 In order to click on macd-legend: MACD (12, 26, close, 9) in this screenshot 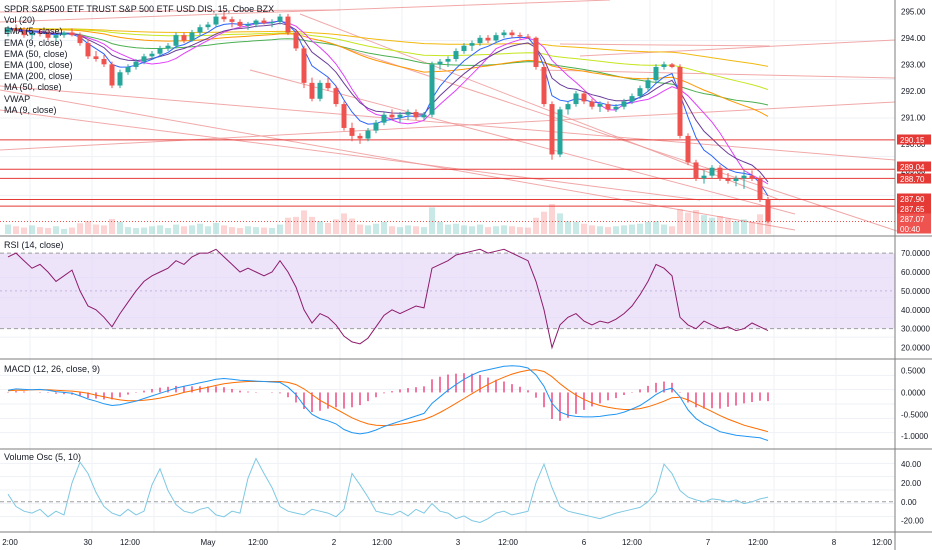, I will do `click(52, 369)`.